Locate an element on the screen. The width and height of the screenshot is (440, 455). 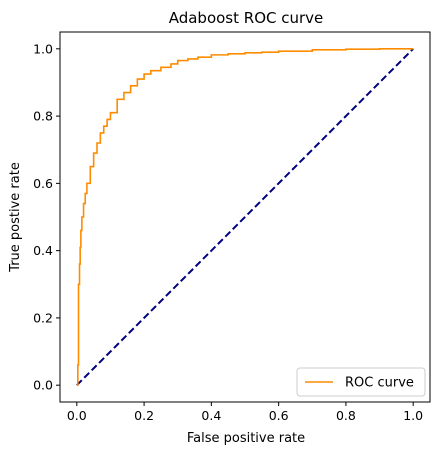
x-axis-ticks: 0.0 0.2 0.4 0.6 0.8 1.0 is located at coordinates (245, 412).